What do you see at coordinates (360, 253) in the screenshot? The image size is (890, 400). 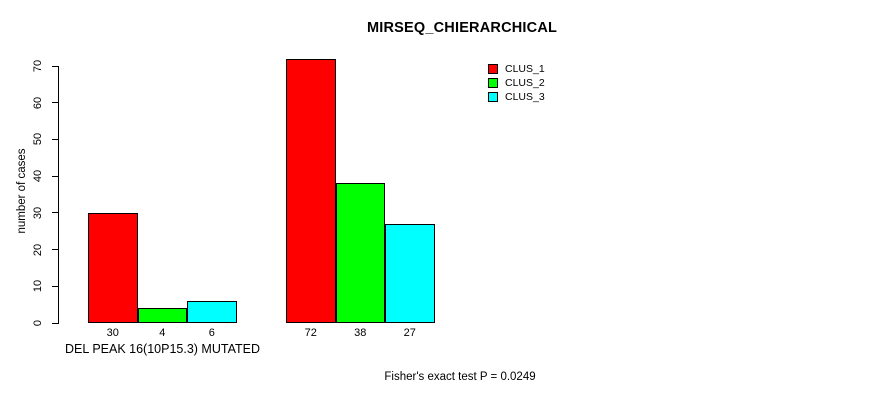 I see `bar-clus_2-group2` at bounding box center [360, 253].